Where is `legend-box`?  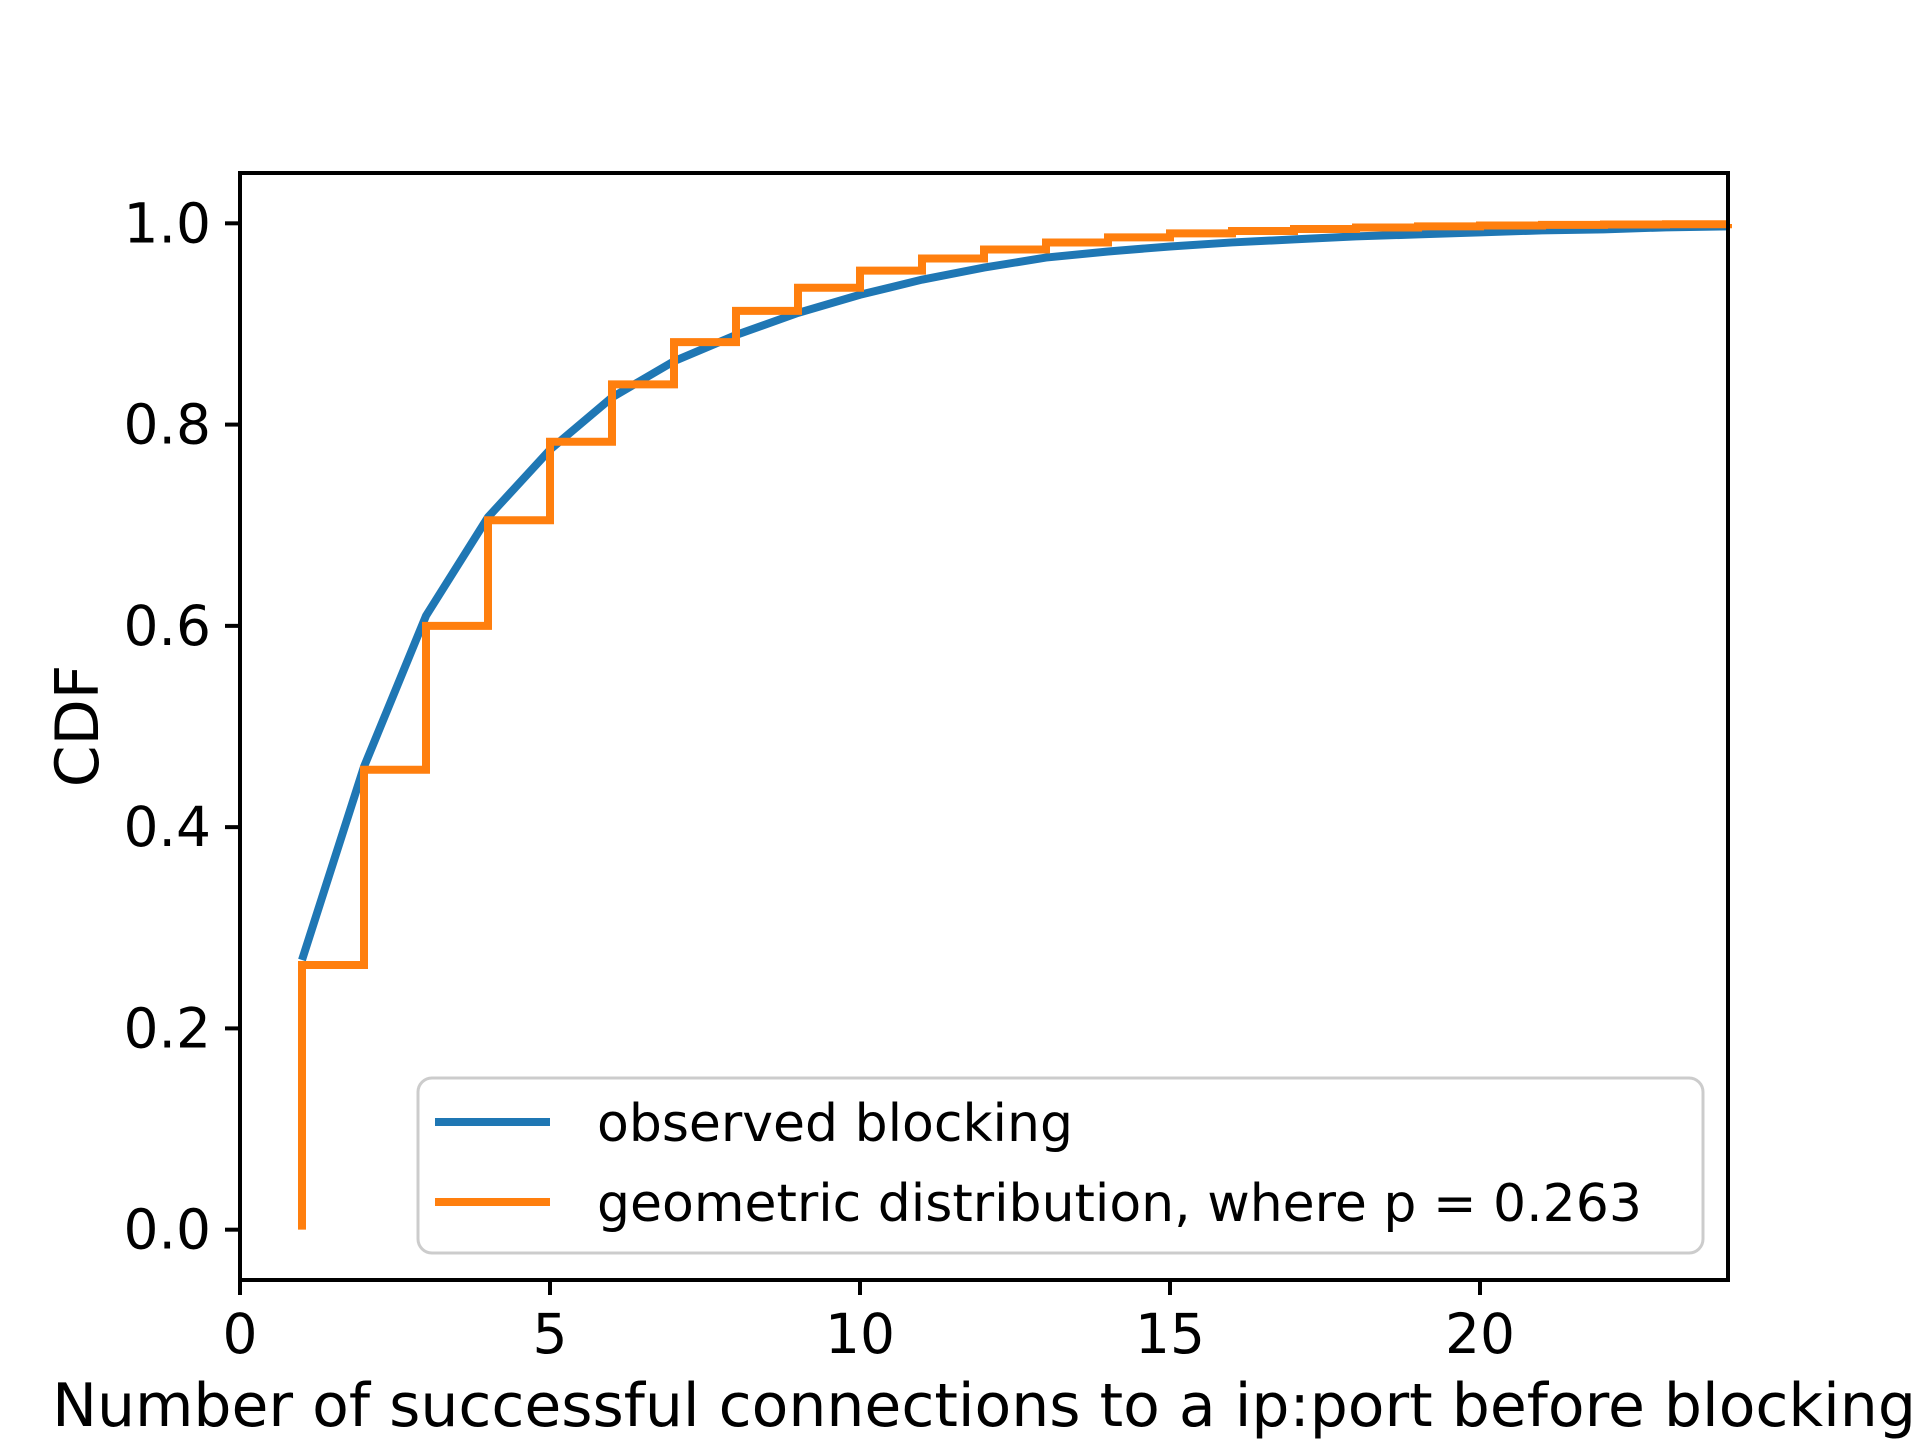 legend-box is located at coordinates (1060, 1165).